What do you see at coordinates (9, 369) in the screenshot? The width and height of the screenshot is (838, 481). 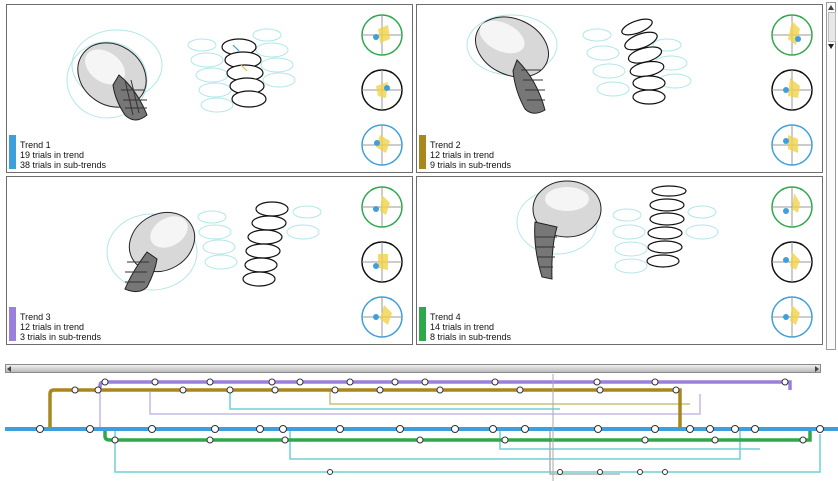 I see `timeline-left-arrow-icon` at bounding box center [9, 369].